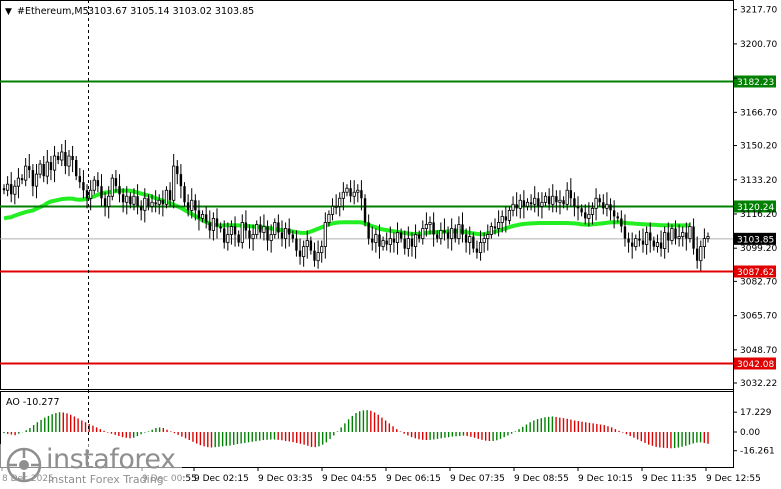 This screenshot has width=781, height=489. I want to click on ao-tick-label: 0.00, so click(750, 433).